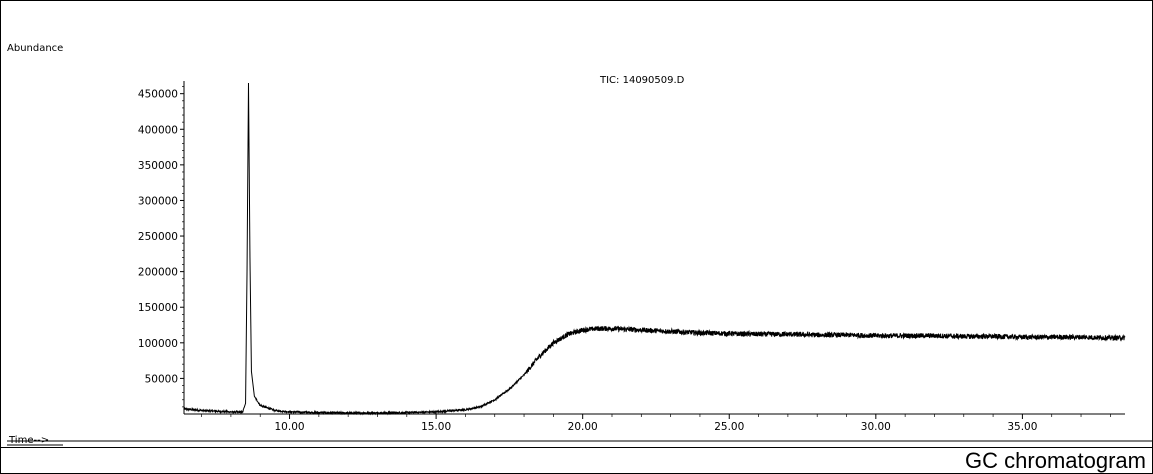 This screenshot has height=474, width=1153. I want to click on x-tick-label: 25.00, so click(729, 427).